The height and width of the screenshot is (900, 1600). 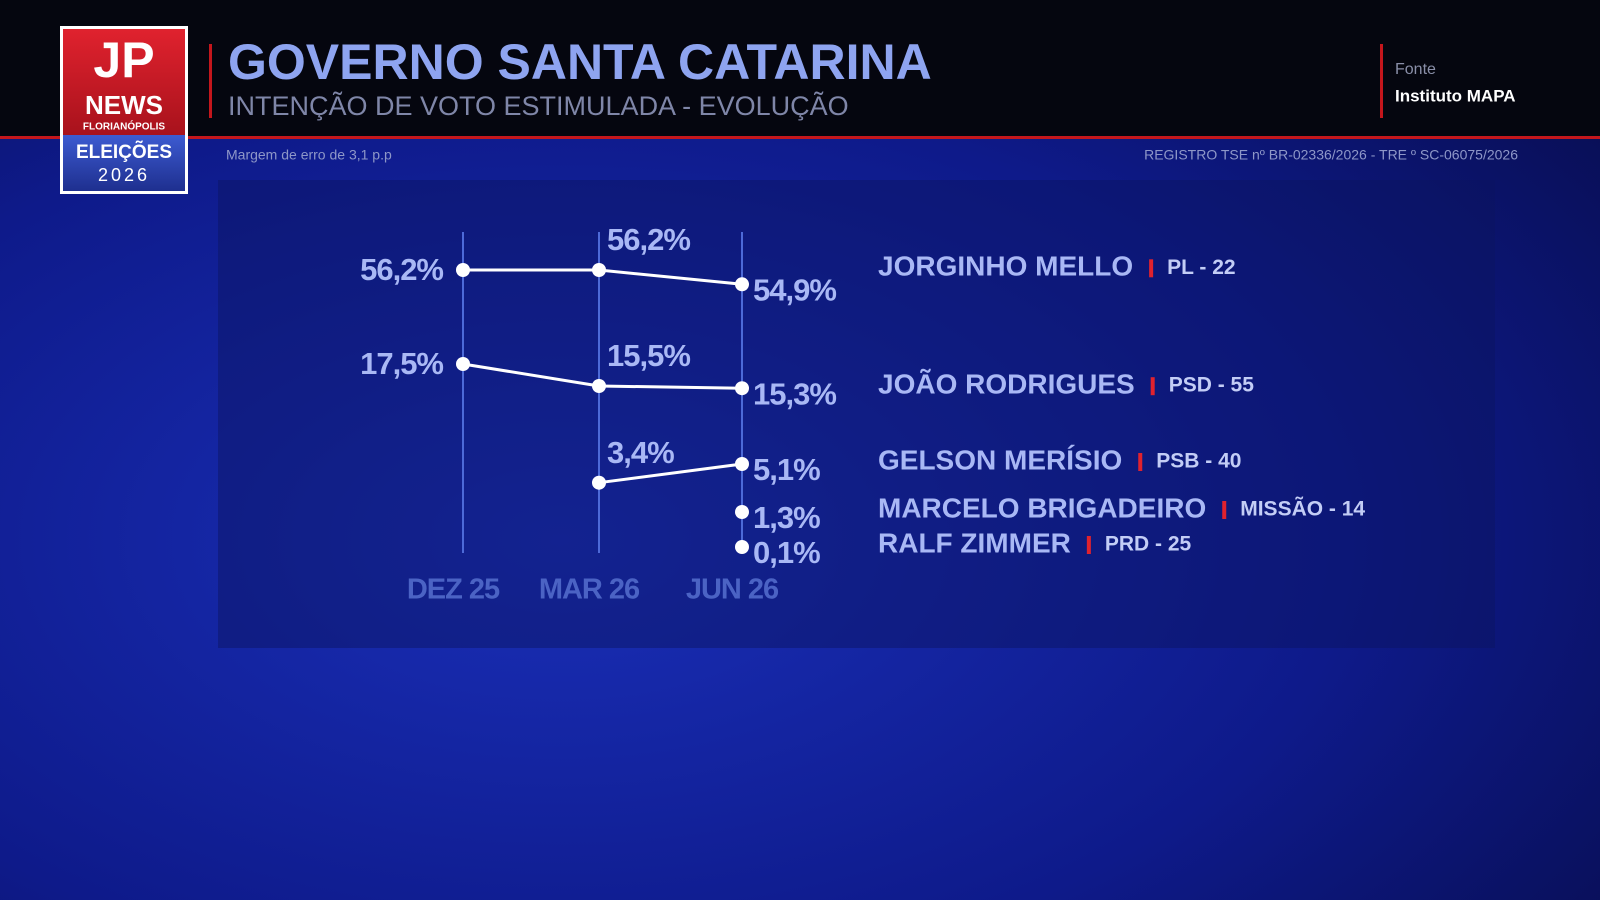 I want to click on source-label: Fonte, so click(x=1415, y=69).